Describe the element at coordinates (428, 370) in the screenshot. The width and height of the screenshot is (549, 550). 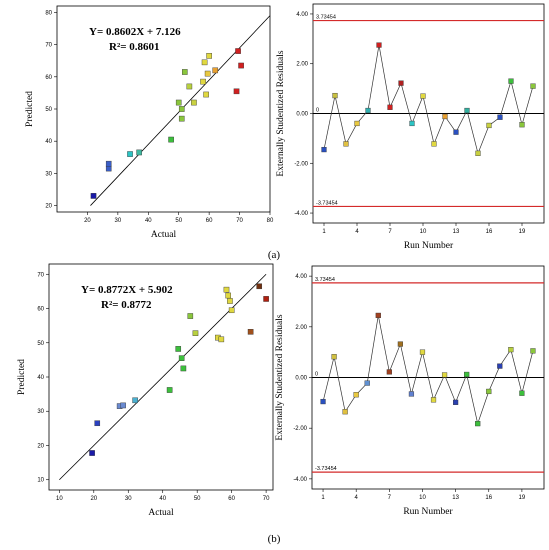
I see `residual-series-line` at that location.